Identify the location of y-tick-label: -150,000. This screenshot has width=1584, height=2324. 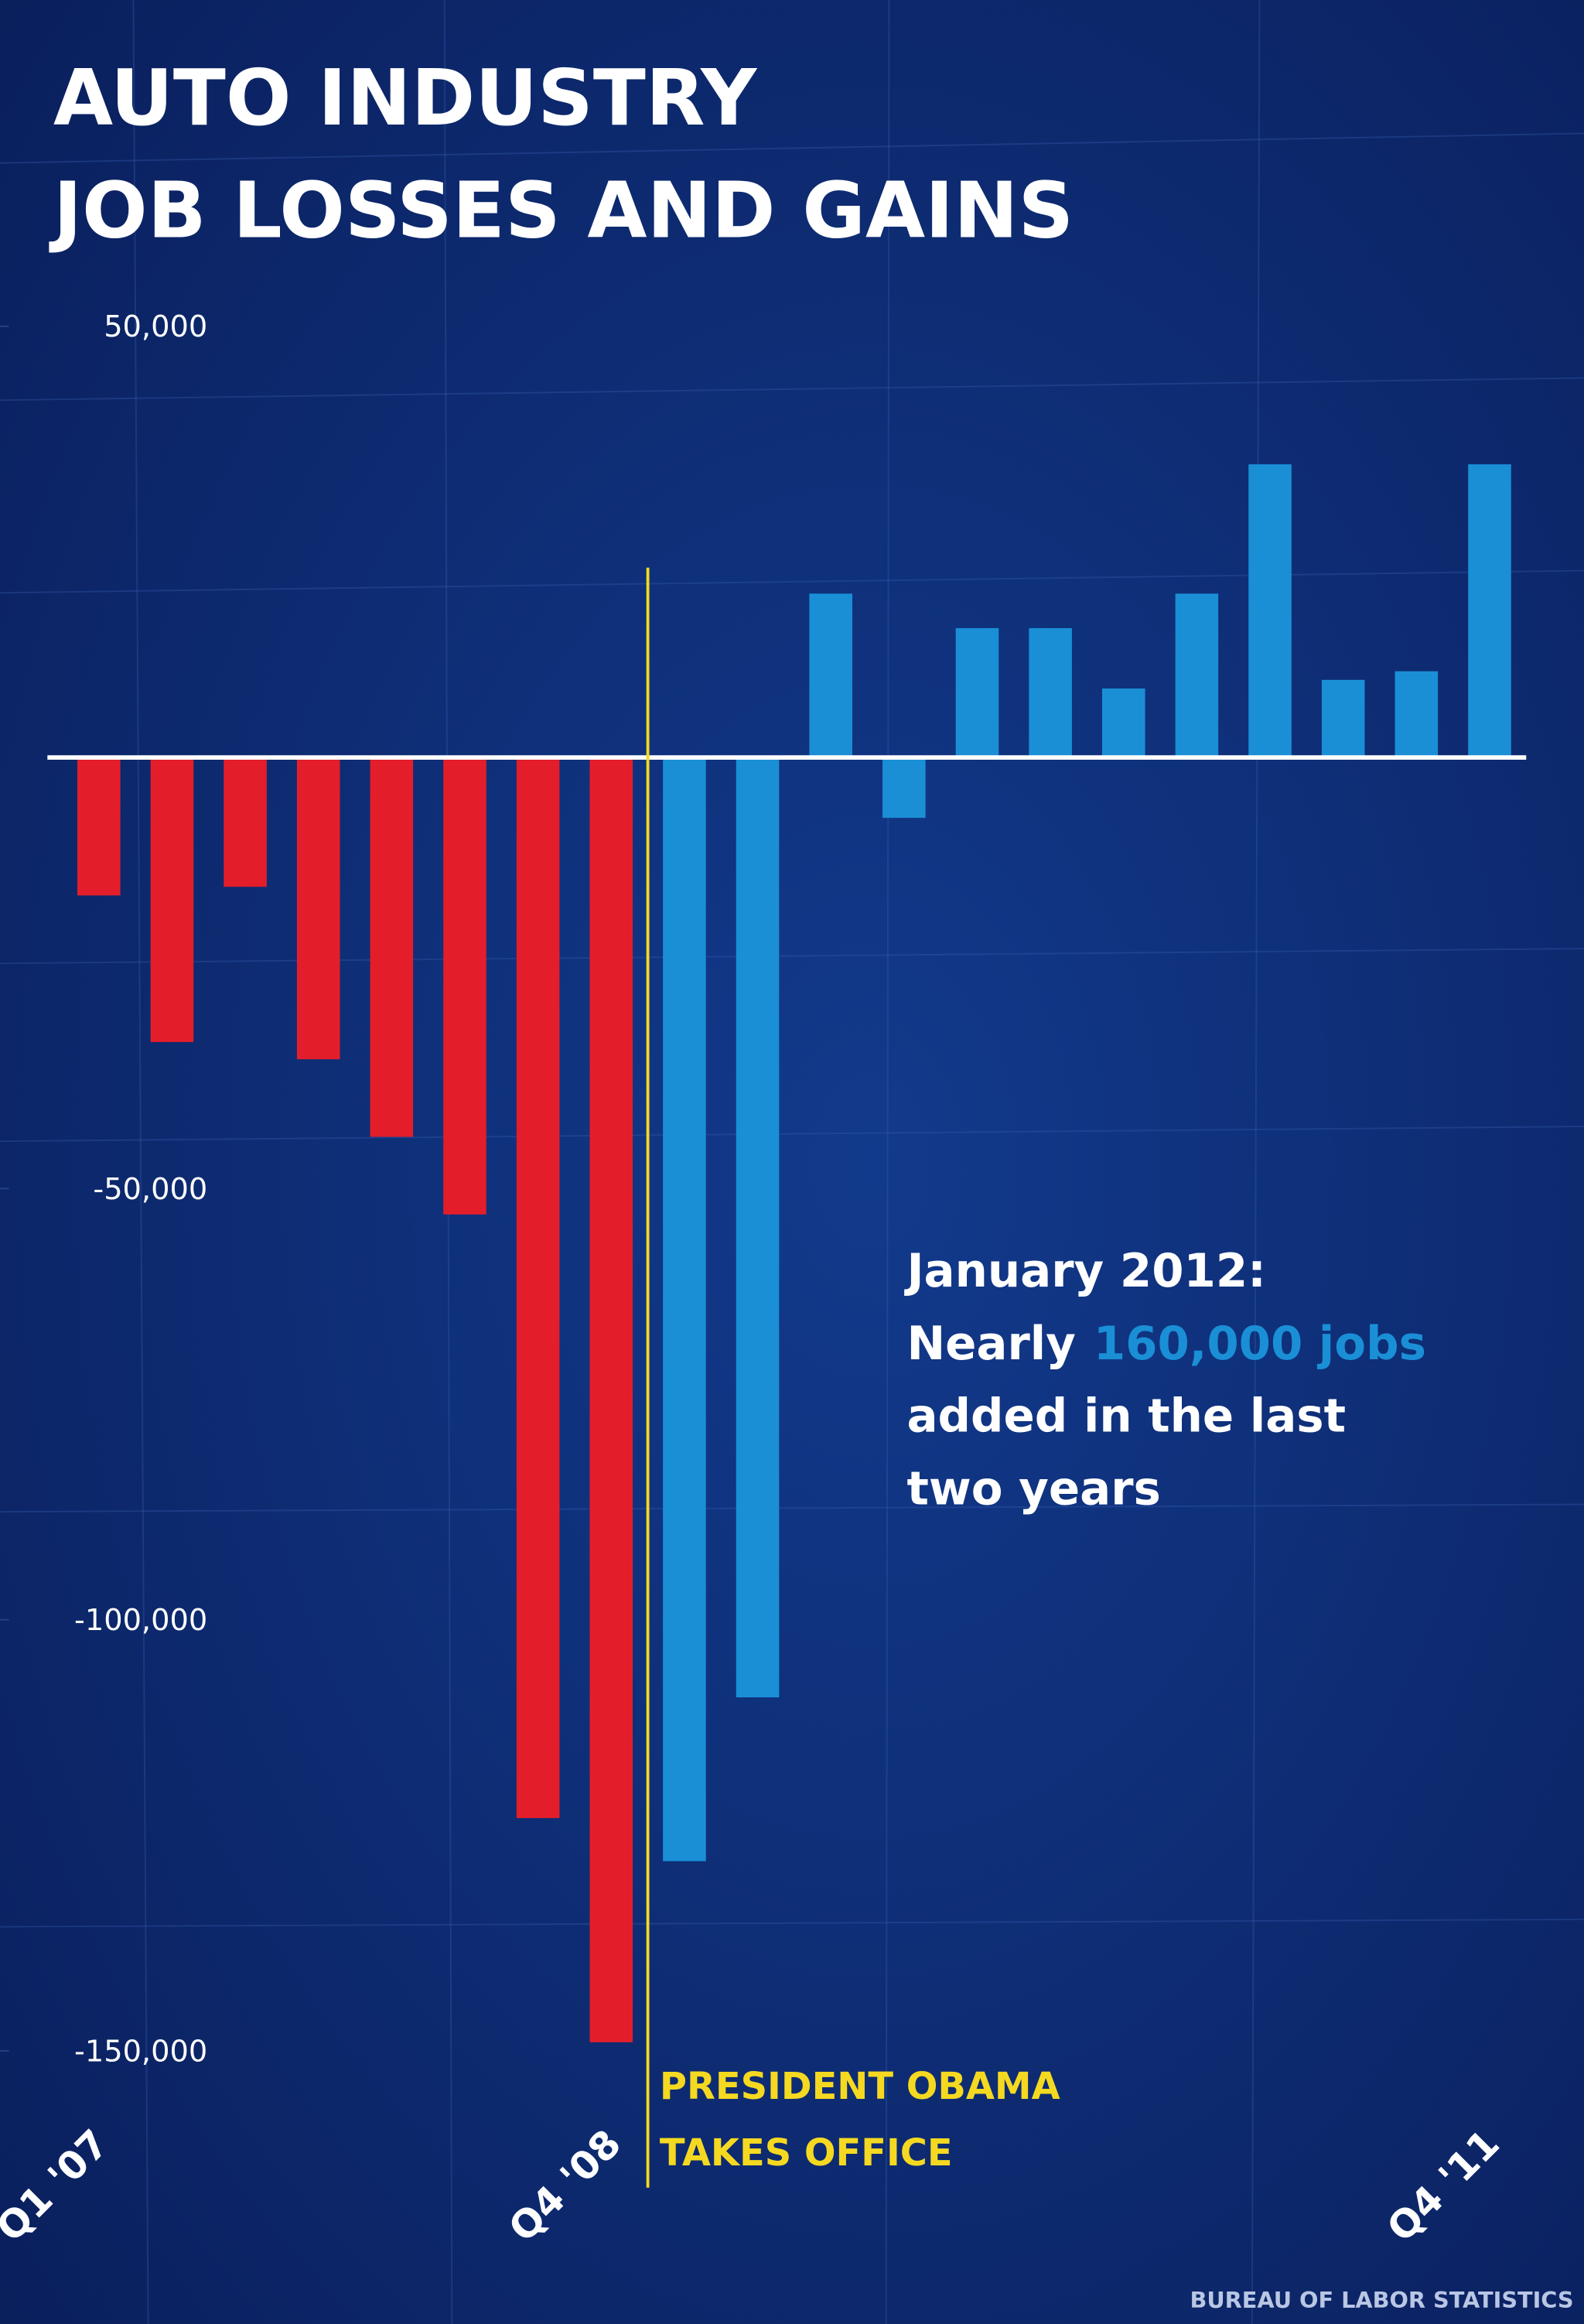
(141, 2051).